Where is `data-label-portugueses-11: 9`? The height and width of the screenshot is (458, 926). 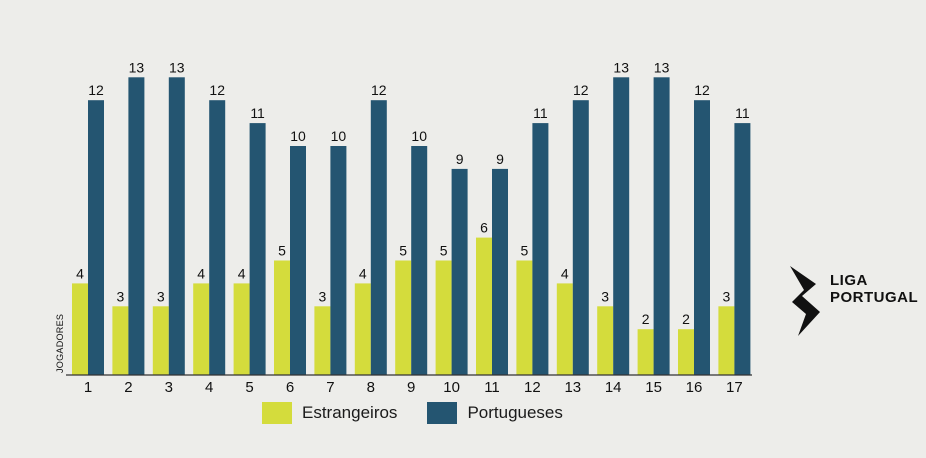 data-label-portugueses-11: 9 is located at coordinates (500, 159).